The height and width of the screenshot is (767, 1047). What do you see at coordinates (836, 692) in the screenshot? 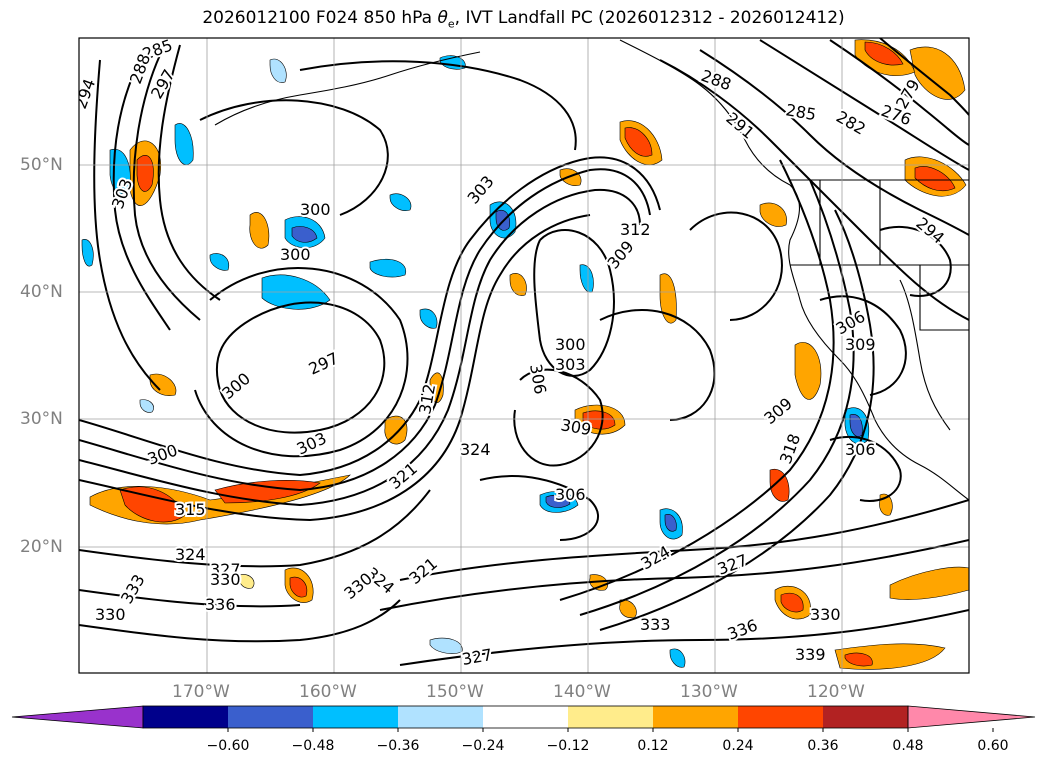
I see `lon-label: 120°W` at bounding box center [836, 692].